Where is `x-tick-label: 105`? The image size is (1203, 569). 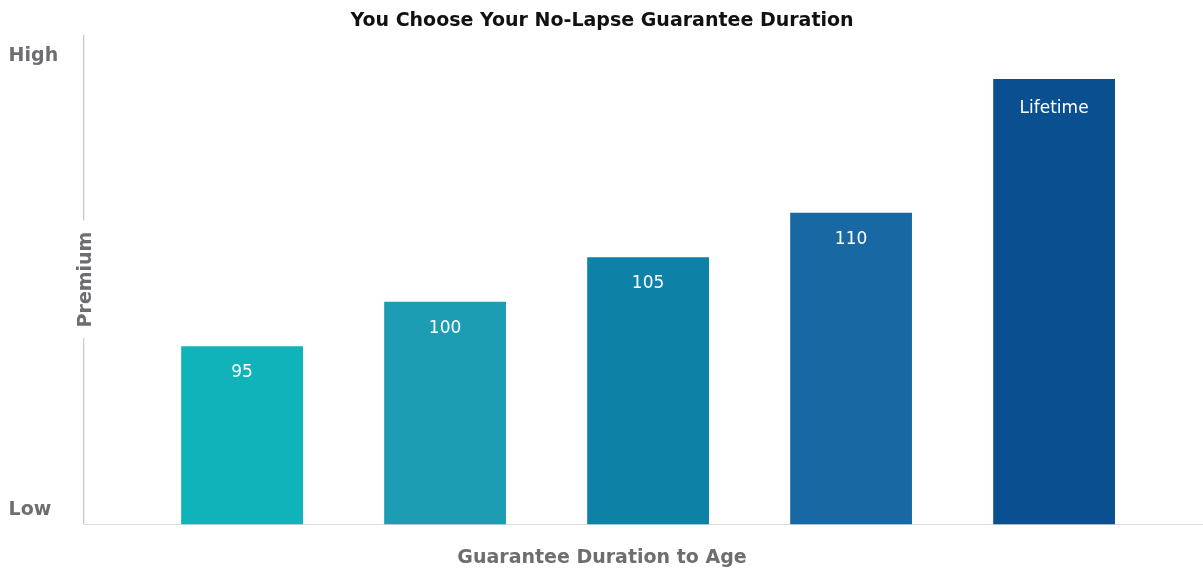 x-tick-label: 105 is located at coordinates (648, 282).